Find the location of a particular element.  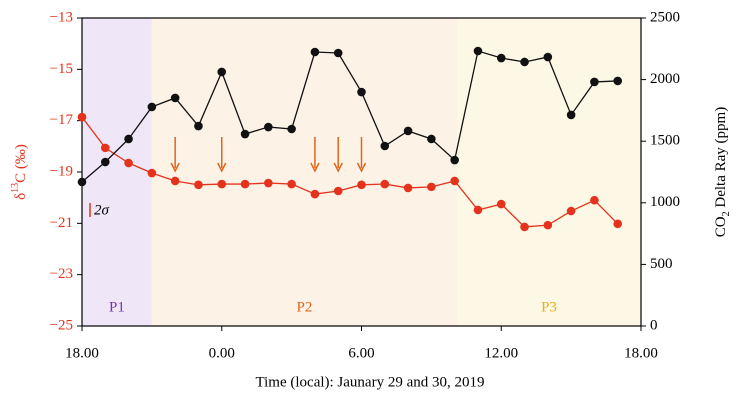

y-tick-label: −15 is located at coordinates (61, 69).